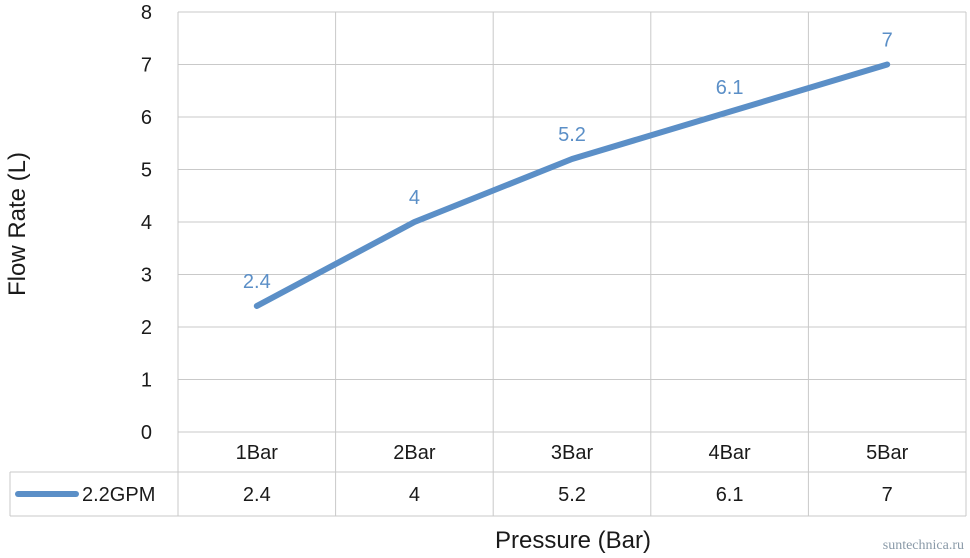  I want to click on y-tick-label: 1, so click(146, 381).